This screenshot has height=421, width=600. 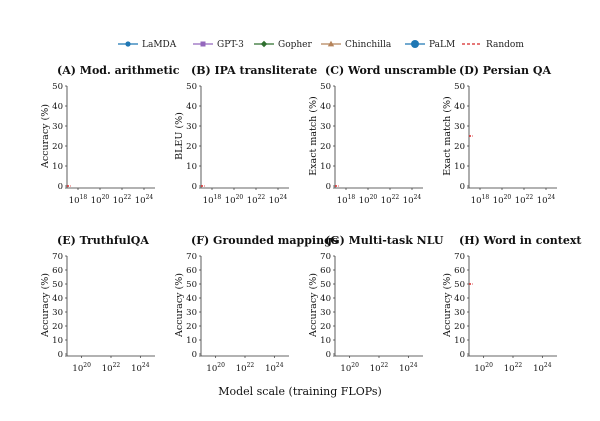 What do you see at coordinates (191, 313) in the screenshot?
I see `panel-f-ytick-label-30: 30` at bounding box center [191, 313].